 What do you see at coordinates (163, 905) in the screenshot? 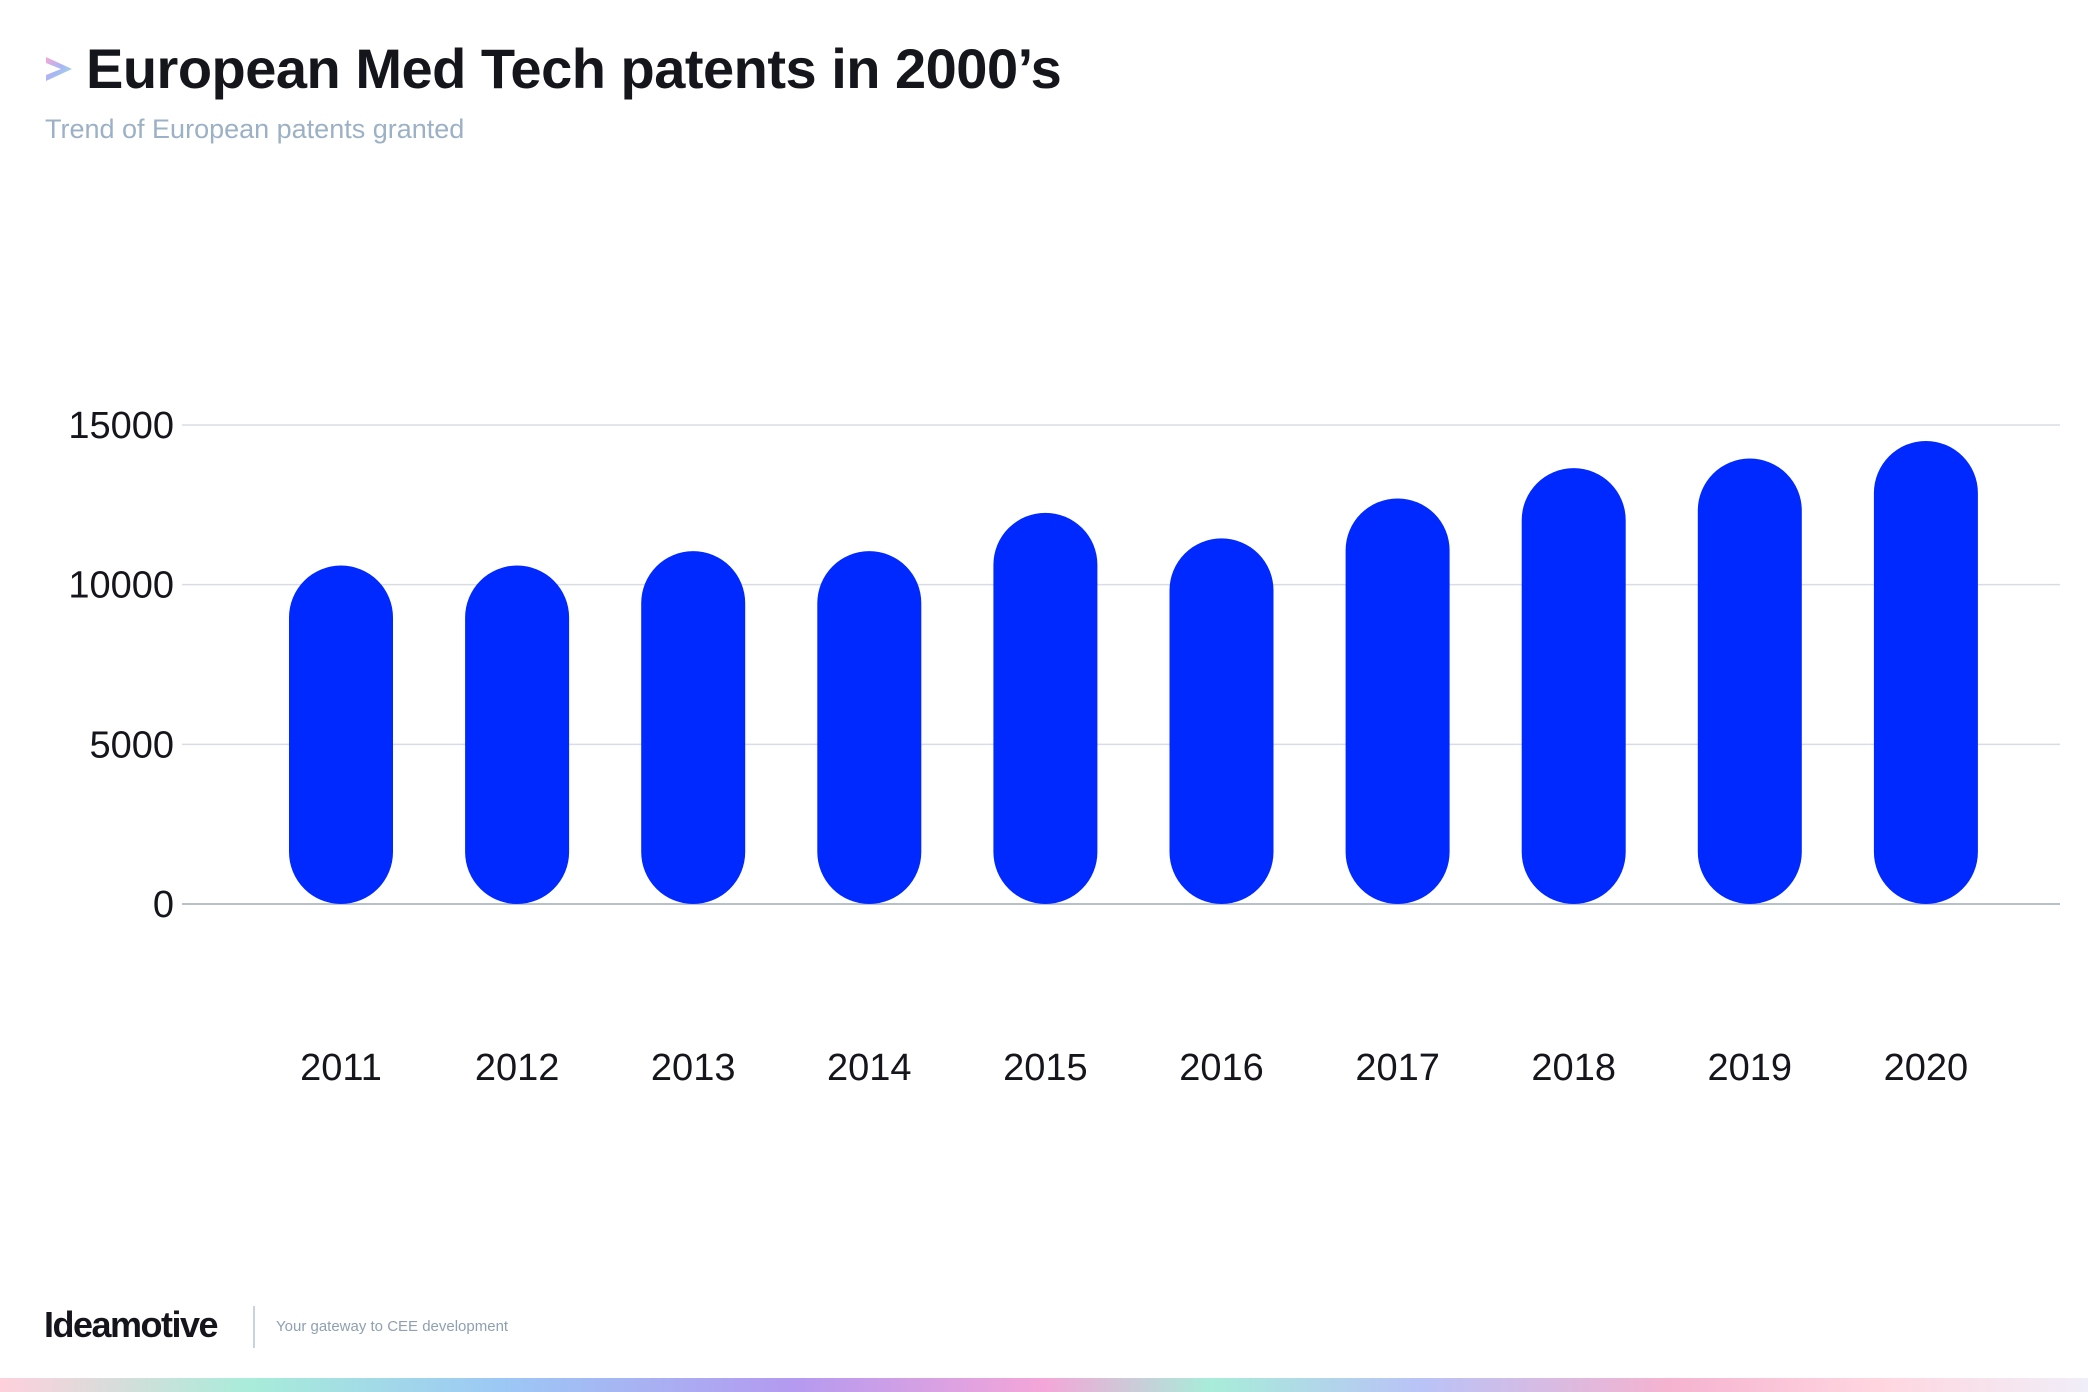
I see `y-tick-label: 0` at bounding box center [163, 905].